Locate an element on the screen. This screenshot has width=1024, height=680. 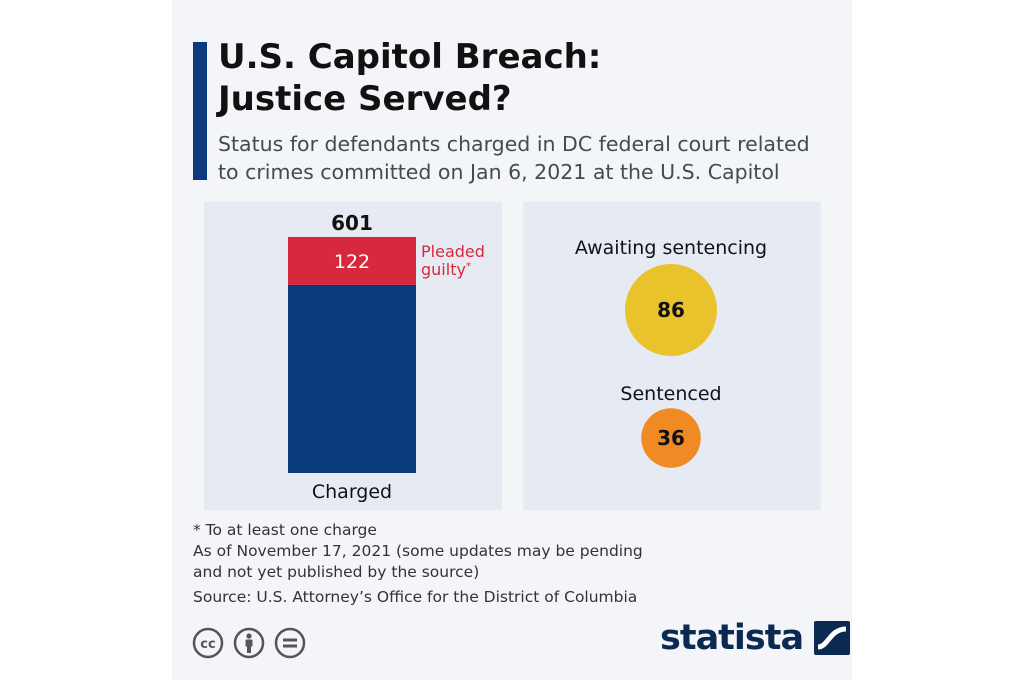
bubble-sentenced is located at coordinates (671, 438).